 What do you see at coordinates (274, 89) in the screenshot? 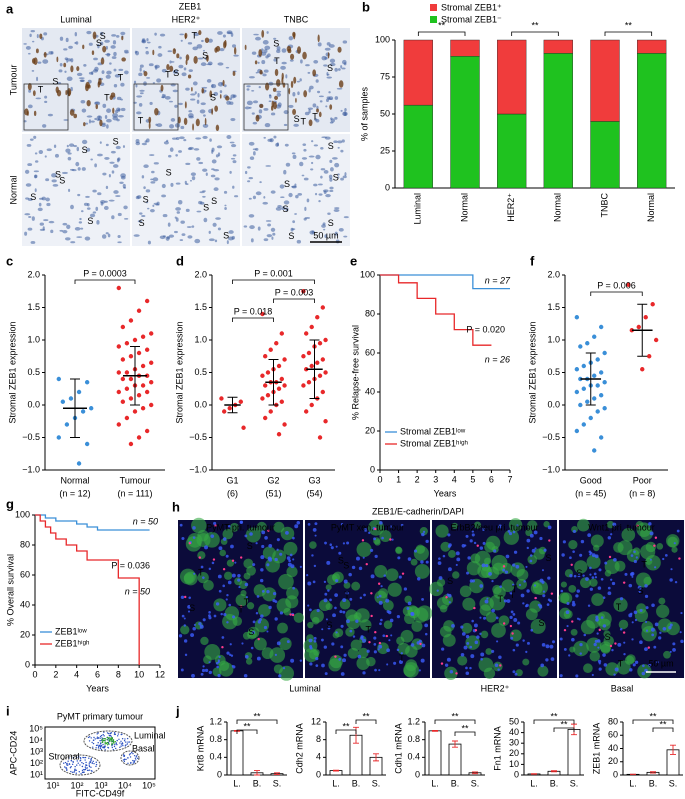
I see `zeb1-stain` at bounding box center [274, 89].